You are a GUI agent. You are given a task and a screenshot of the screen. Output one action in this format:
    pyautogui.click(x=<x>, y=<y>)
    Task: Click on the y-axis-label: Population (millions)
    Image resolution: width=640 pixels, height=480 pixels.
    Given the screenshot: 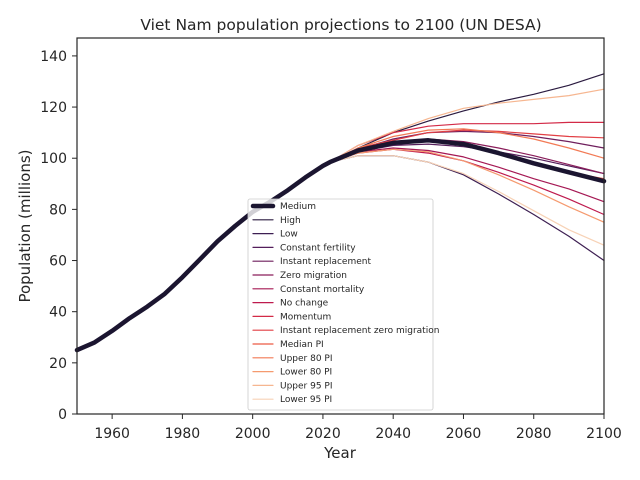 What is the action you would take?
    pyautogui.click(x=25, y=225)
    